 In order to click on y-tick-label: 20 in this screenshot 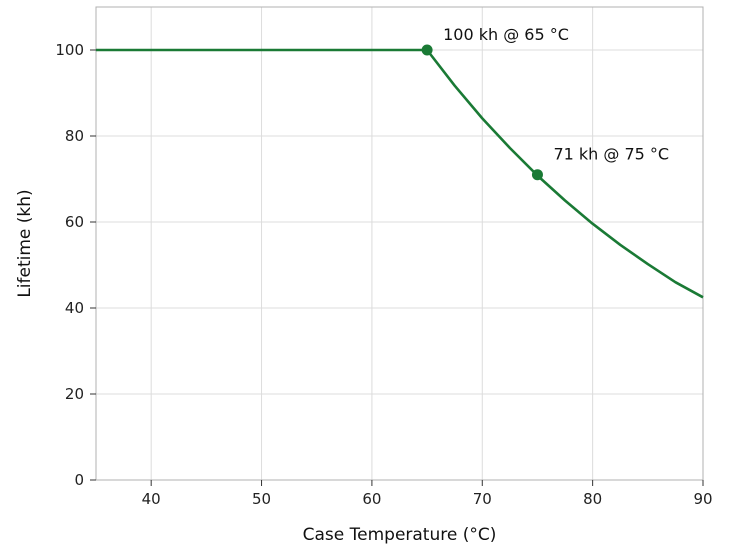, I will do `click(74, 394)`.